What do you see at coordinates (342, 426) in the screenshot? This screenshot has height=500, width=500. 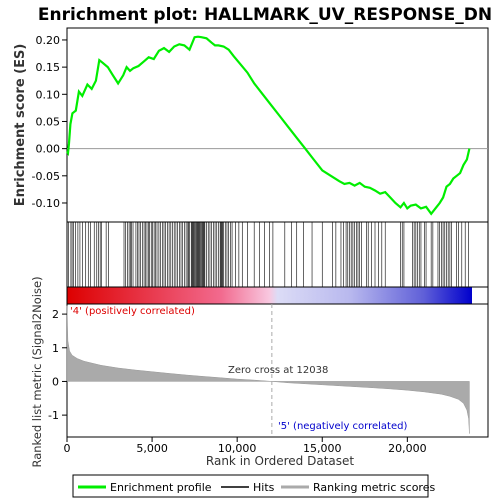 I see `negative-correlation-label: '5' (negatively correlated)` at bounding box center [342, 426].